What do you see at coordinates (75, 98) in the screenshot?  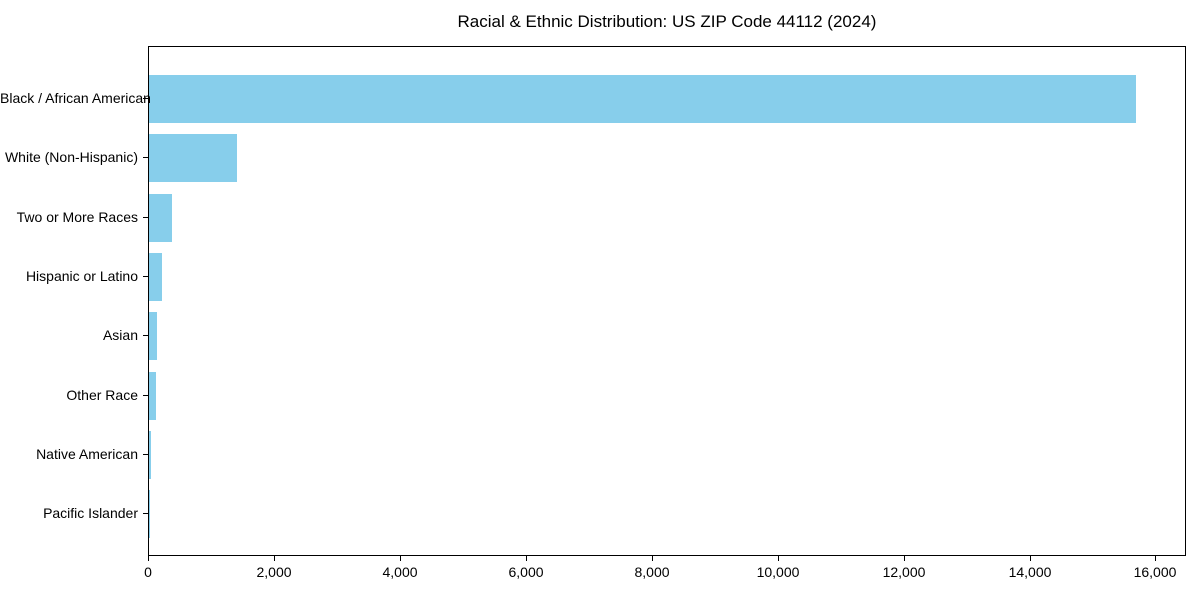 I see `category-label: Black / African American` at bounding box center [75, 98].